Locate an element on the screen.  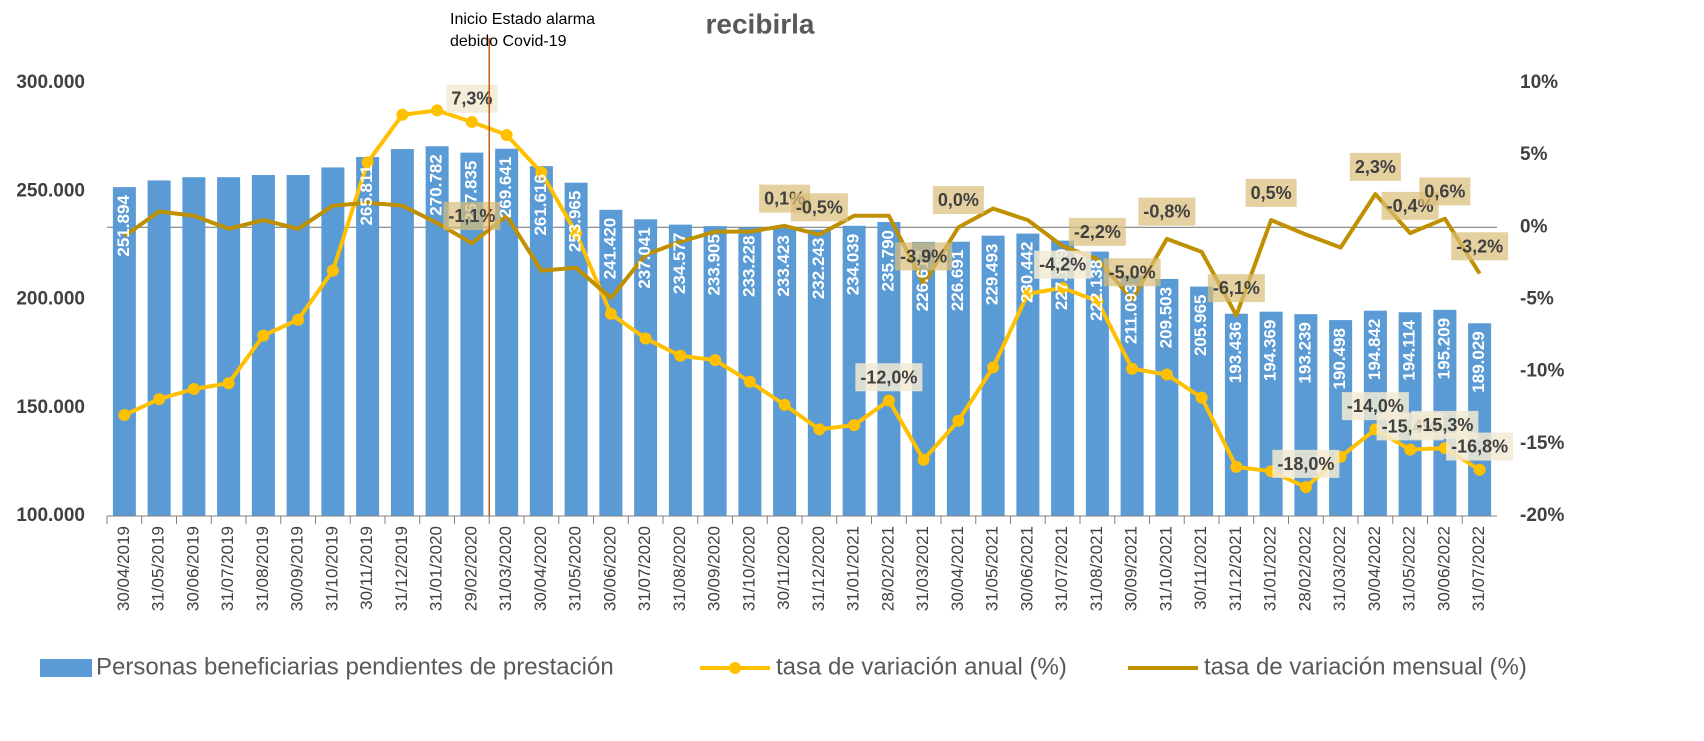
bar-value-label: 251.894 is located at coordinates (123, 226).